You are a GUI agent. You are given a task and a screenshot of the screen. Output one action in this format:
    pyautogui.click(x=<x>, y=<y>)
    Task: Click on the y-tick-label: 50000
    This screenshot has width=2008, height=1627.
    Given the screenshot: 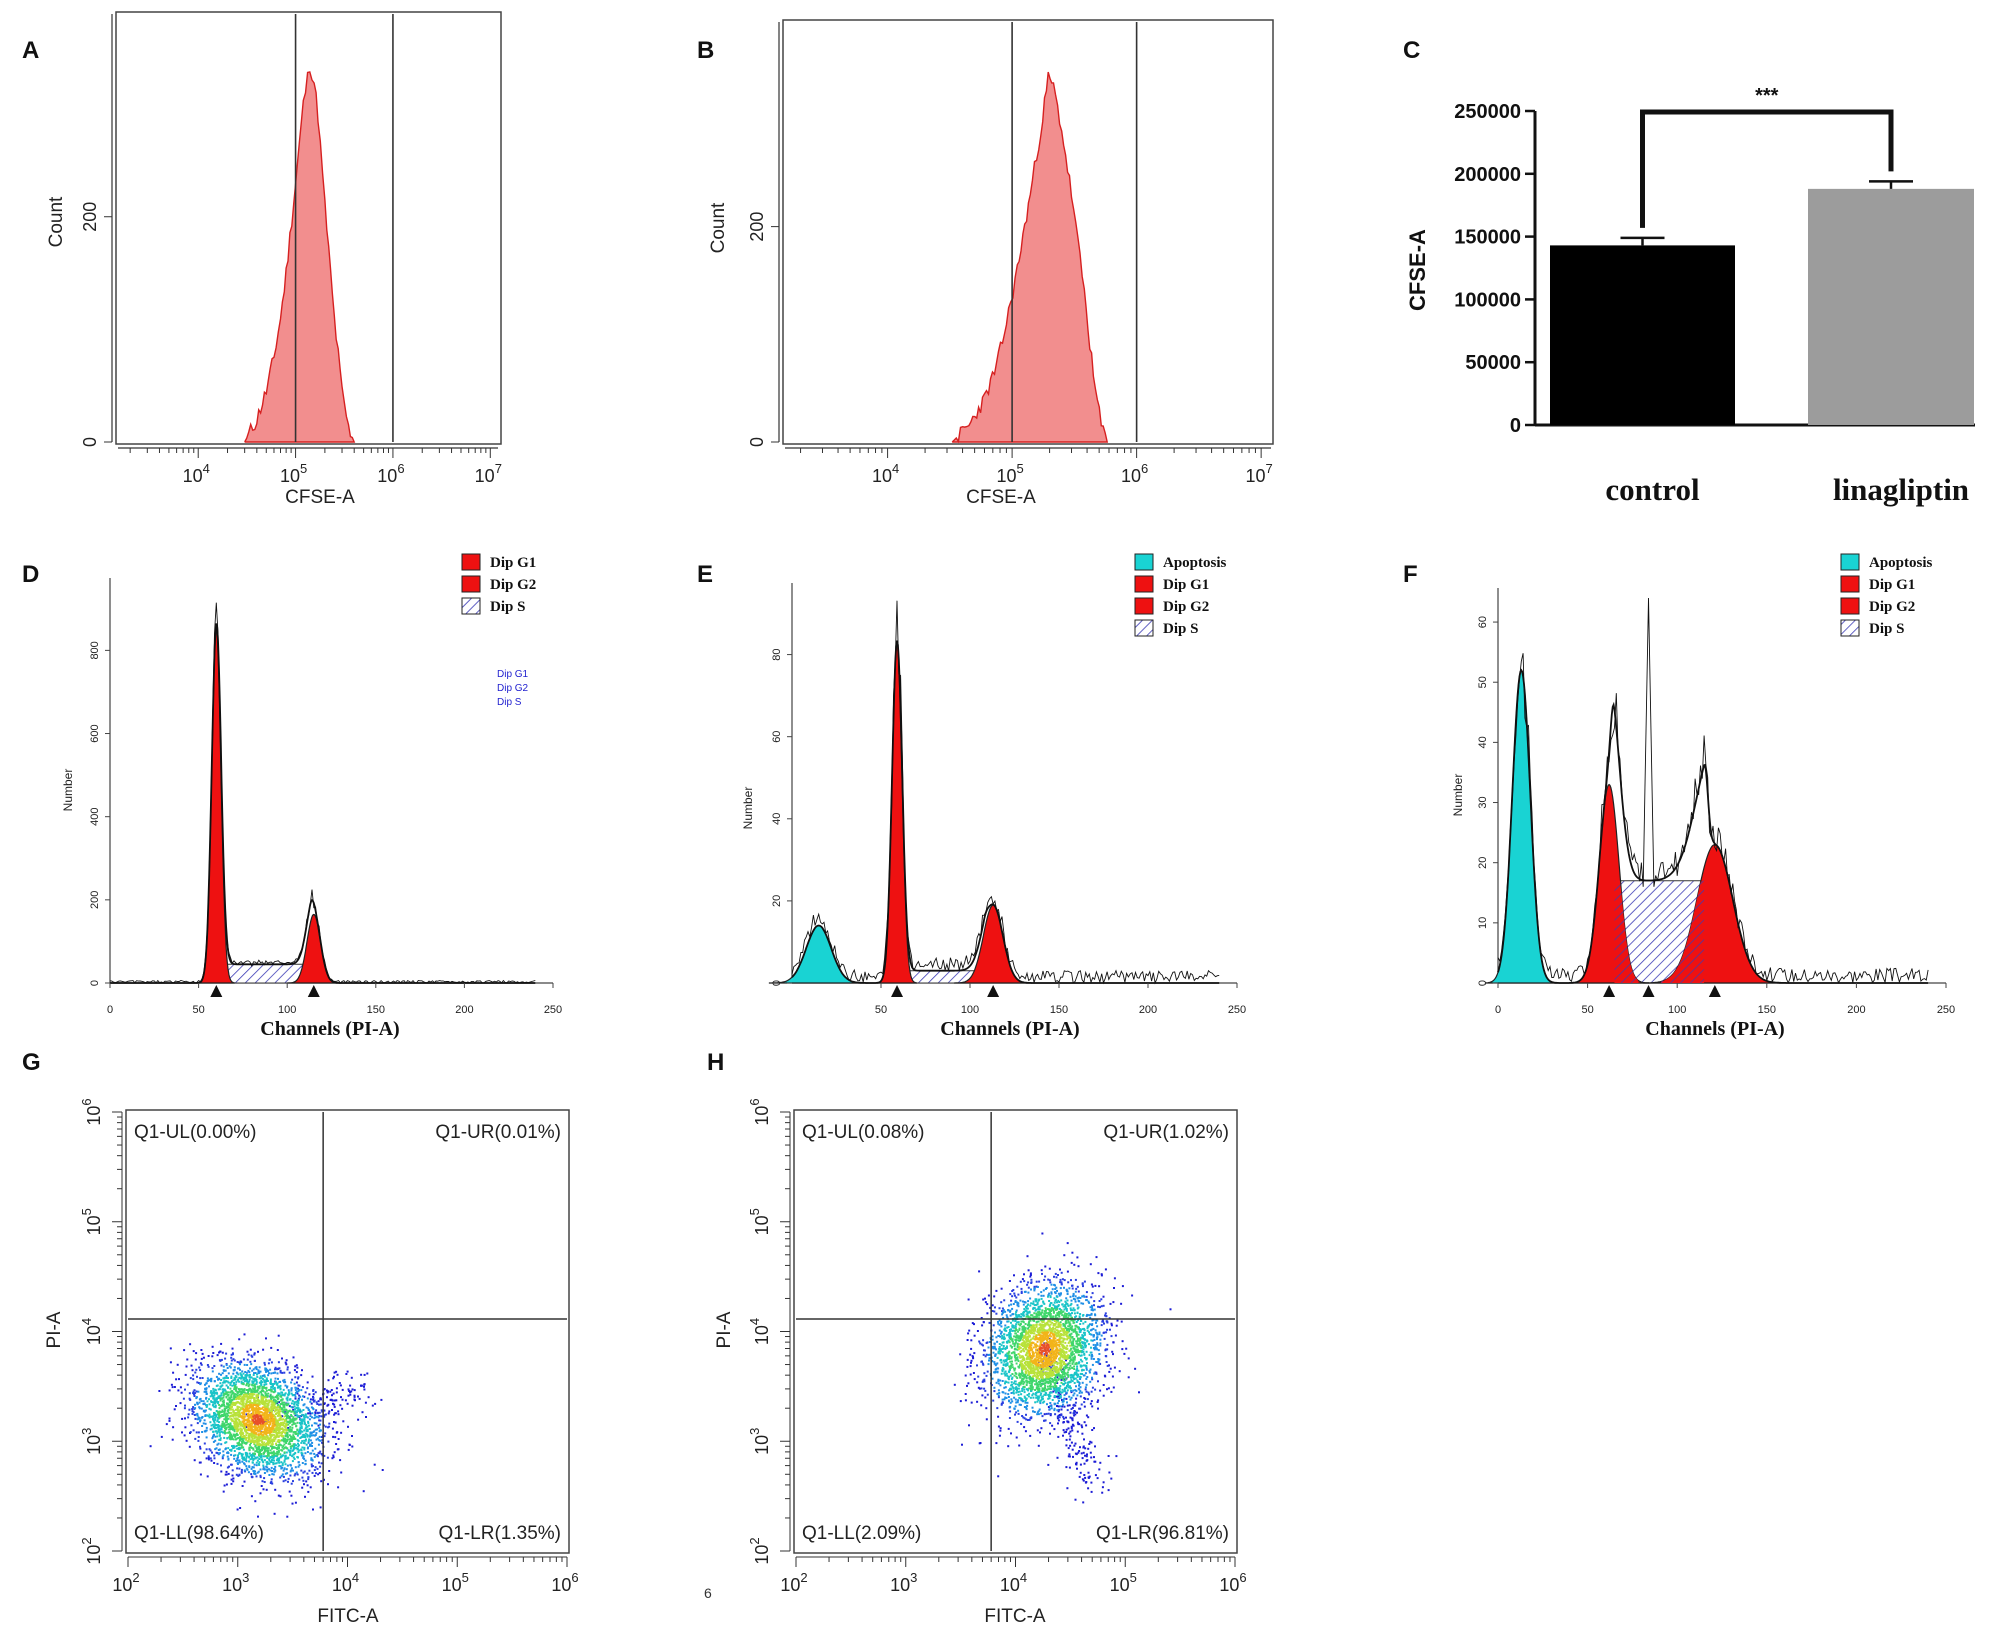 What is the action you would take?
    pyautogui.click(x=1493, y=363)
    